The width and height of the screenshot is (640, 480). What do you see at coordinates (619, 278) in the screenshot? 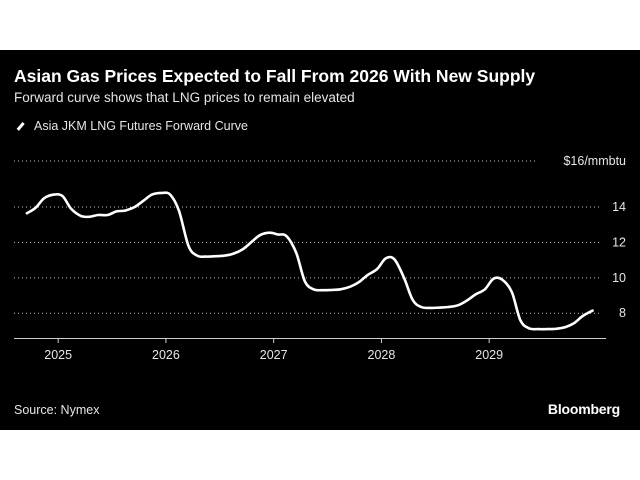
I see `y-tick-label-10: 10` at bounding box center [619, 278].